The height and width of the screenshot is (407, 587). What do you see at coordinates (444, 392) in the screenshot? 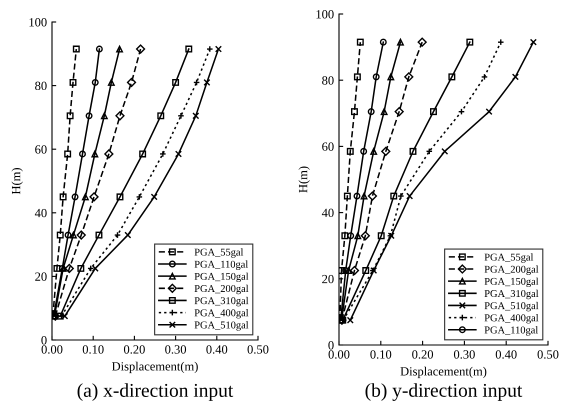
I see `text: (b) y-direction input` at bounding box center [444, 392].